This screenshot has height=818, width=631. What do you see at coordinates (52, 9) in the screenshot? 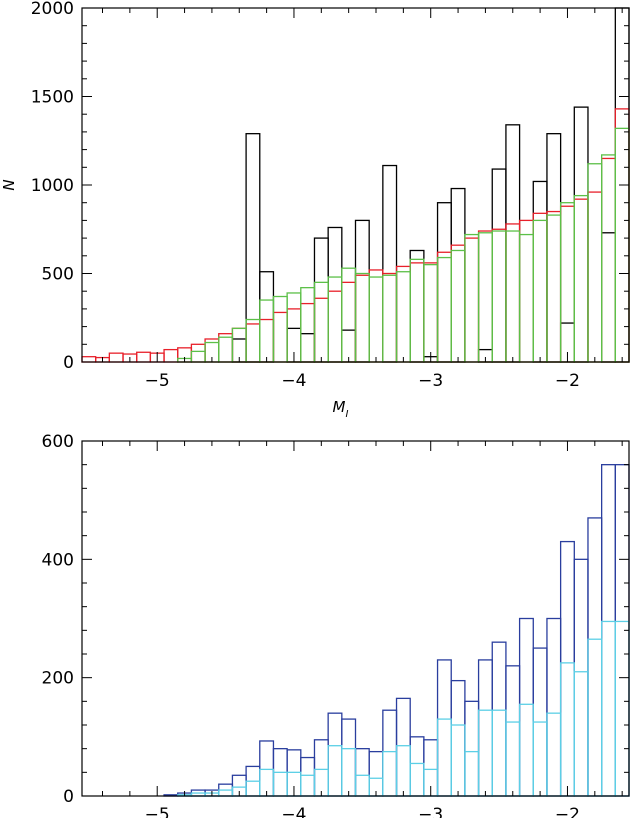
I see `y-tick-label: 2000` at bounding box center [52, 9].